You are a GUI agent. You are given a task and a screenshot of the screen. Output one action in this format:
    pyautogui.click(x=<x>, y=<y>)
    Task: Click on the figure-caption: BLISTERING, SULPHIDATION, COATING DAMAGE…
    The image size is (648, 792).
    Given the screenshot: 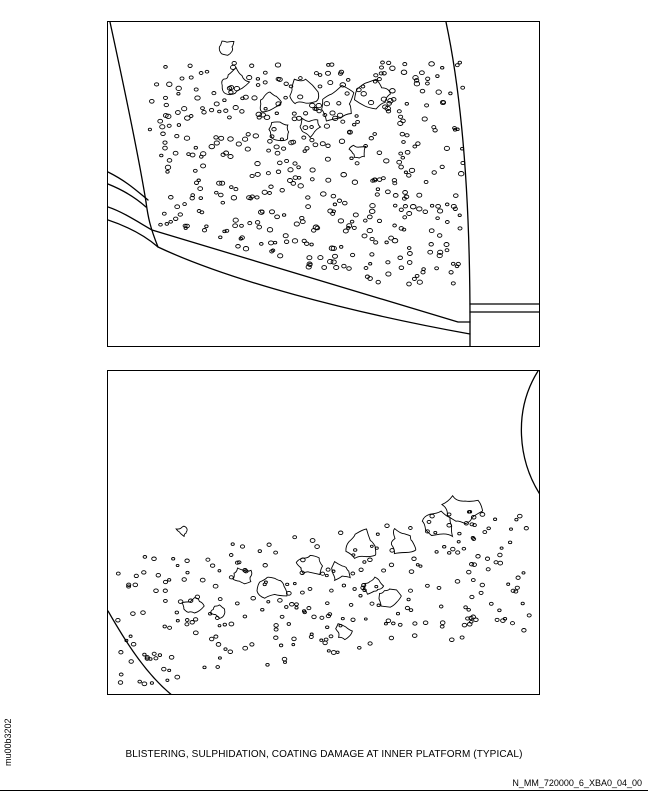 What is the action you would take?
    pyautogui.click(x=324, y=754)
    